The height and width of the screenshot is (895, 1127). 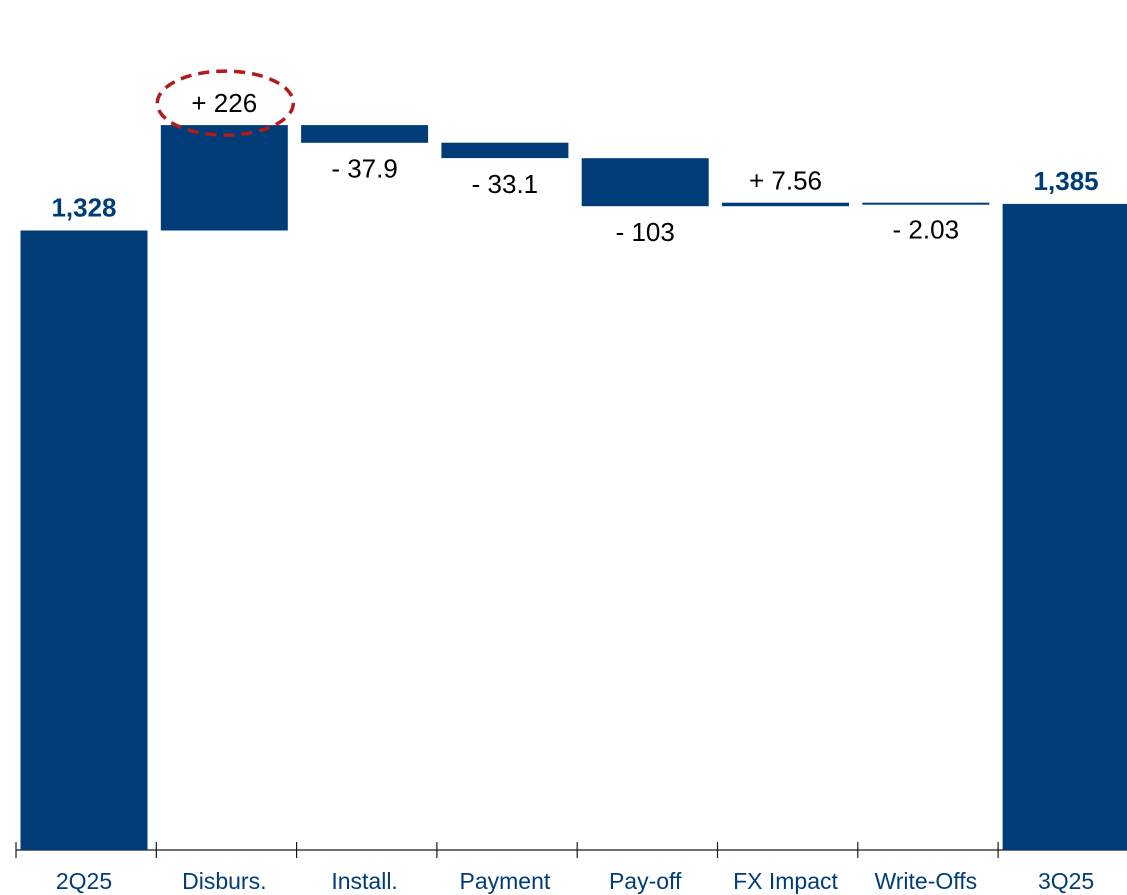 What do you see at coordinates (1066, 181) in the screenshot?
I see `total-label: 1,385` at bounding box center [1066, 181].